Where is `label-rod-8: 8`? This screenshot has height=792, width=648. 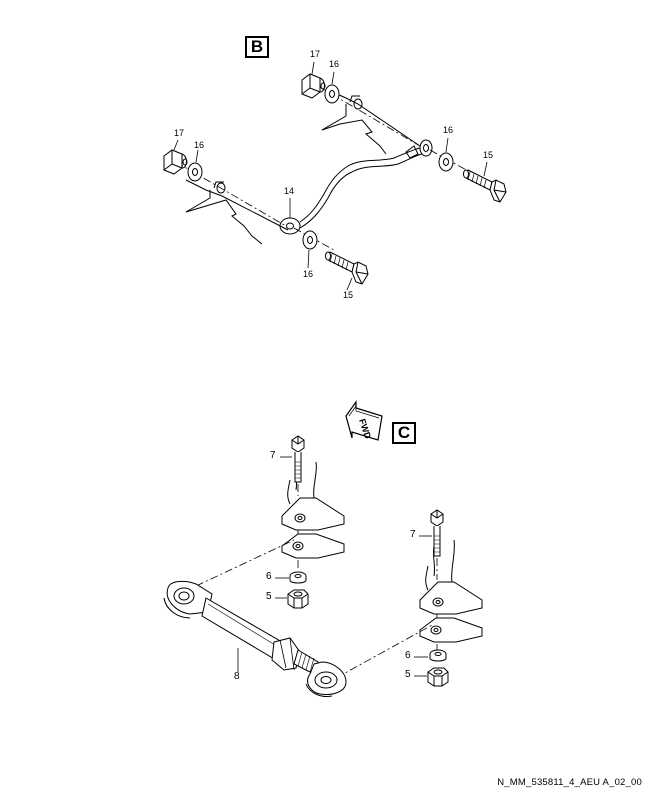 label-rod-8: 8 is located at coordinates (237, 676).